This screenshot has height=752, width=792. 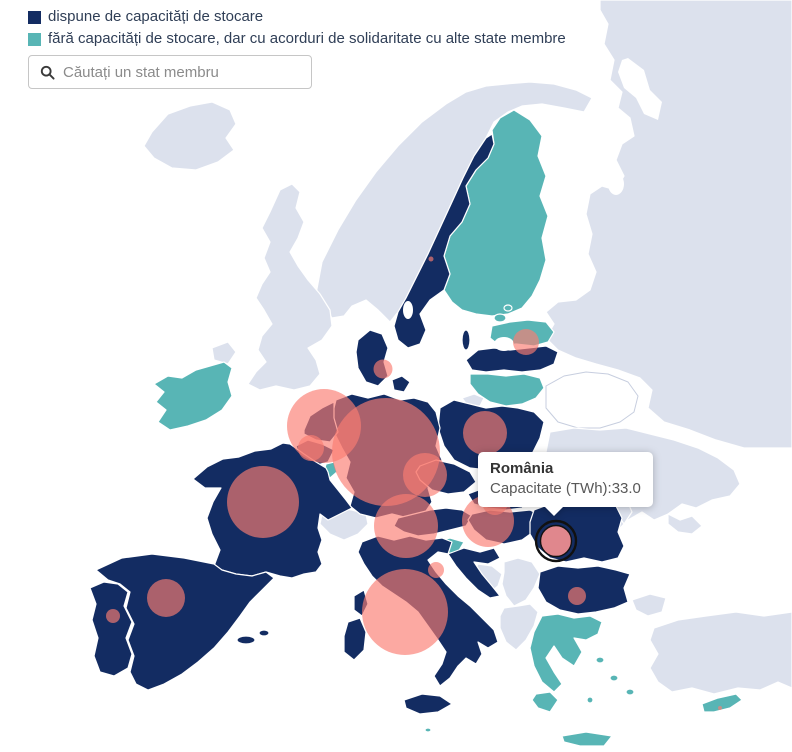 What do you see at coordinates (507, 390) in the screenshot?
I see `country-lithuania` at bounding box center [507, 390].